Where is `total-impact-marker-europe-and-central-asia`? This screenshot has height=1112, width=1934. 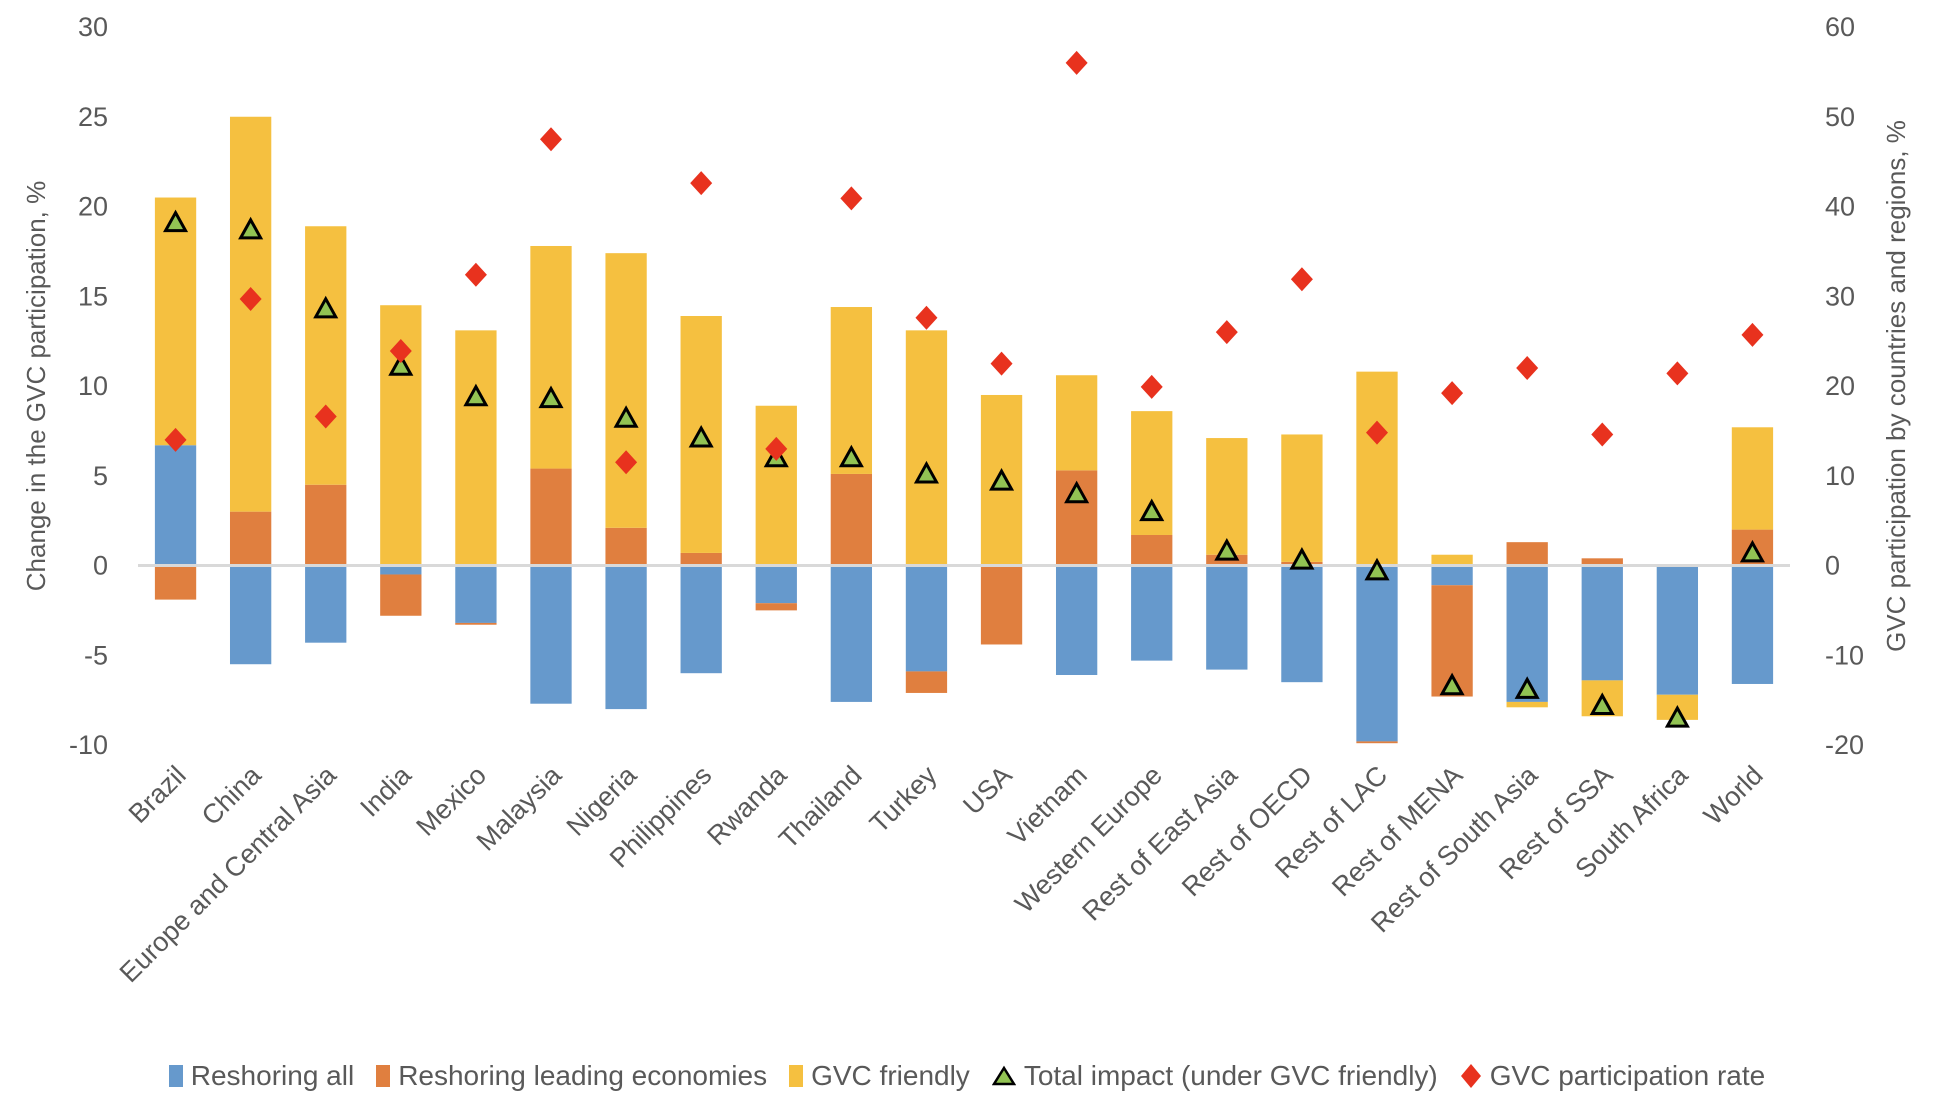
total-impact-marker-europe-and-central-asia is located at coordinates (326, 307).